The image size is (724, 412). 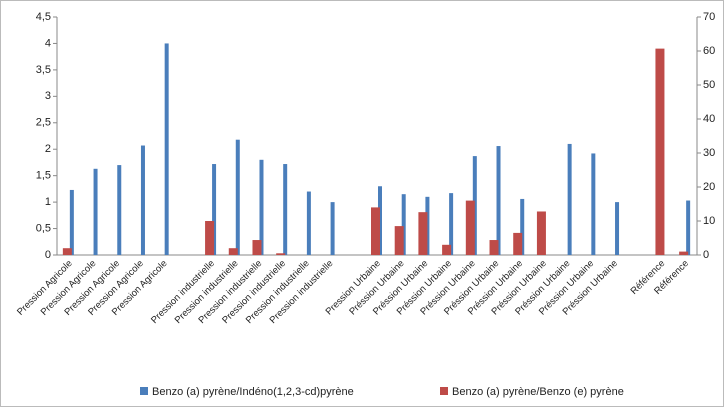 I want to click on y-tick-label: 4,5, so click(x=43, y=17).